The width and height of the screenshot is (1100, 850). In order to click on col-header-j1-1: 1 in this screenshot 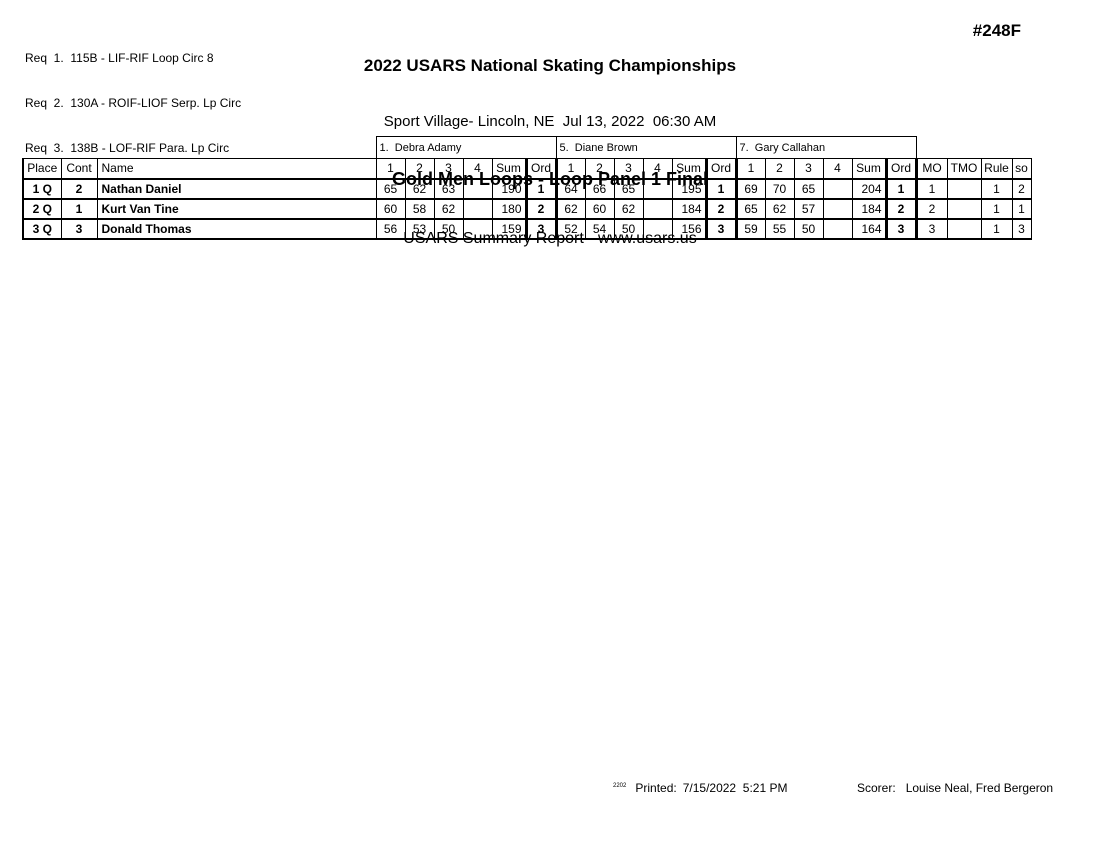, I will do `click(390, 169)`.